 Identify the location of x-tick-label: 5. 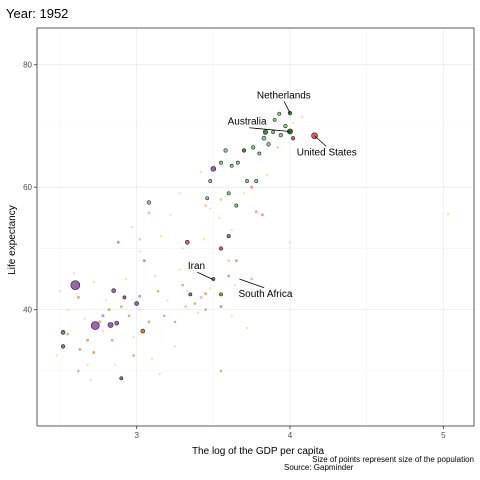
(443, 435).